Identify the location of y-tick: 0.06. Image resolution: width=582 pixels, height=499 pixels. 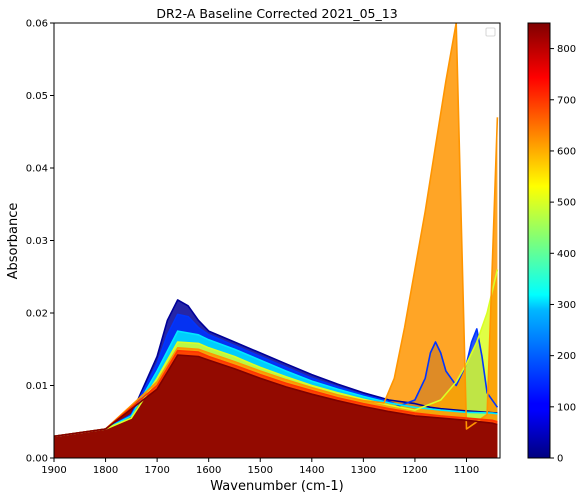
(40, 24).